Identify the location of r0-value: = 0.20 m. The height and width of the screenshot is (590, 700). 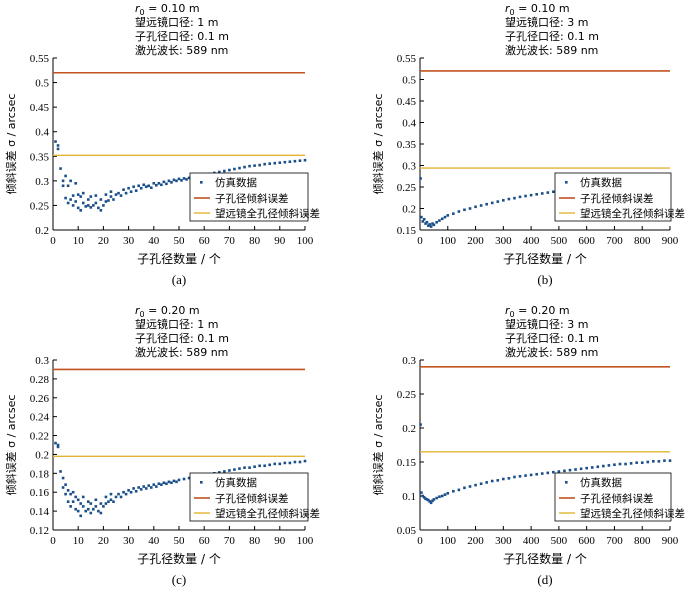
(172, 310).